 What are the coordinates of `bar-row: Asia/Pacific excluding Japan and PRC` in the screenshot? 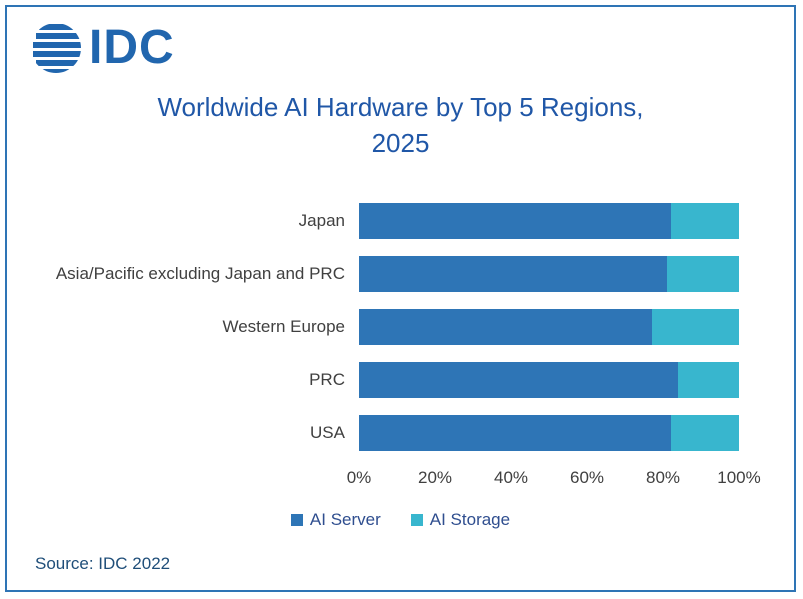 It's located at (373, 274).